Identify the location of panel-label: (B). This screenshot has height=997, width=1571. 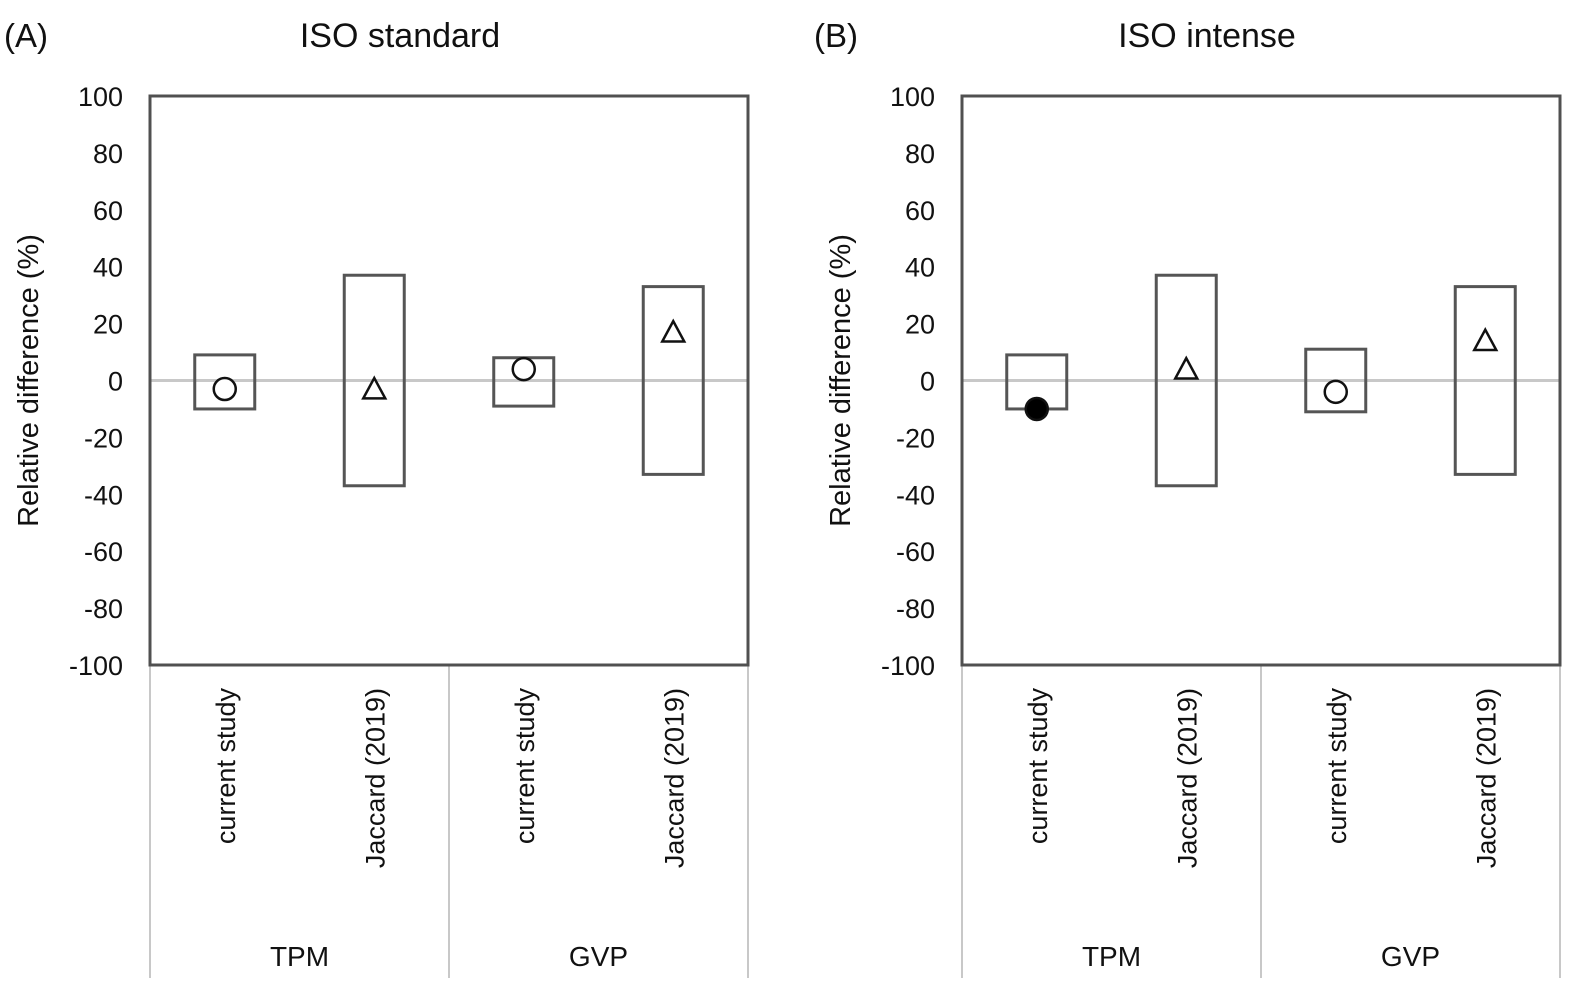
(836, 35).